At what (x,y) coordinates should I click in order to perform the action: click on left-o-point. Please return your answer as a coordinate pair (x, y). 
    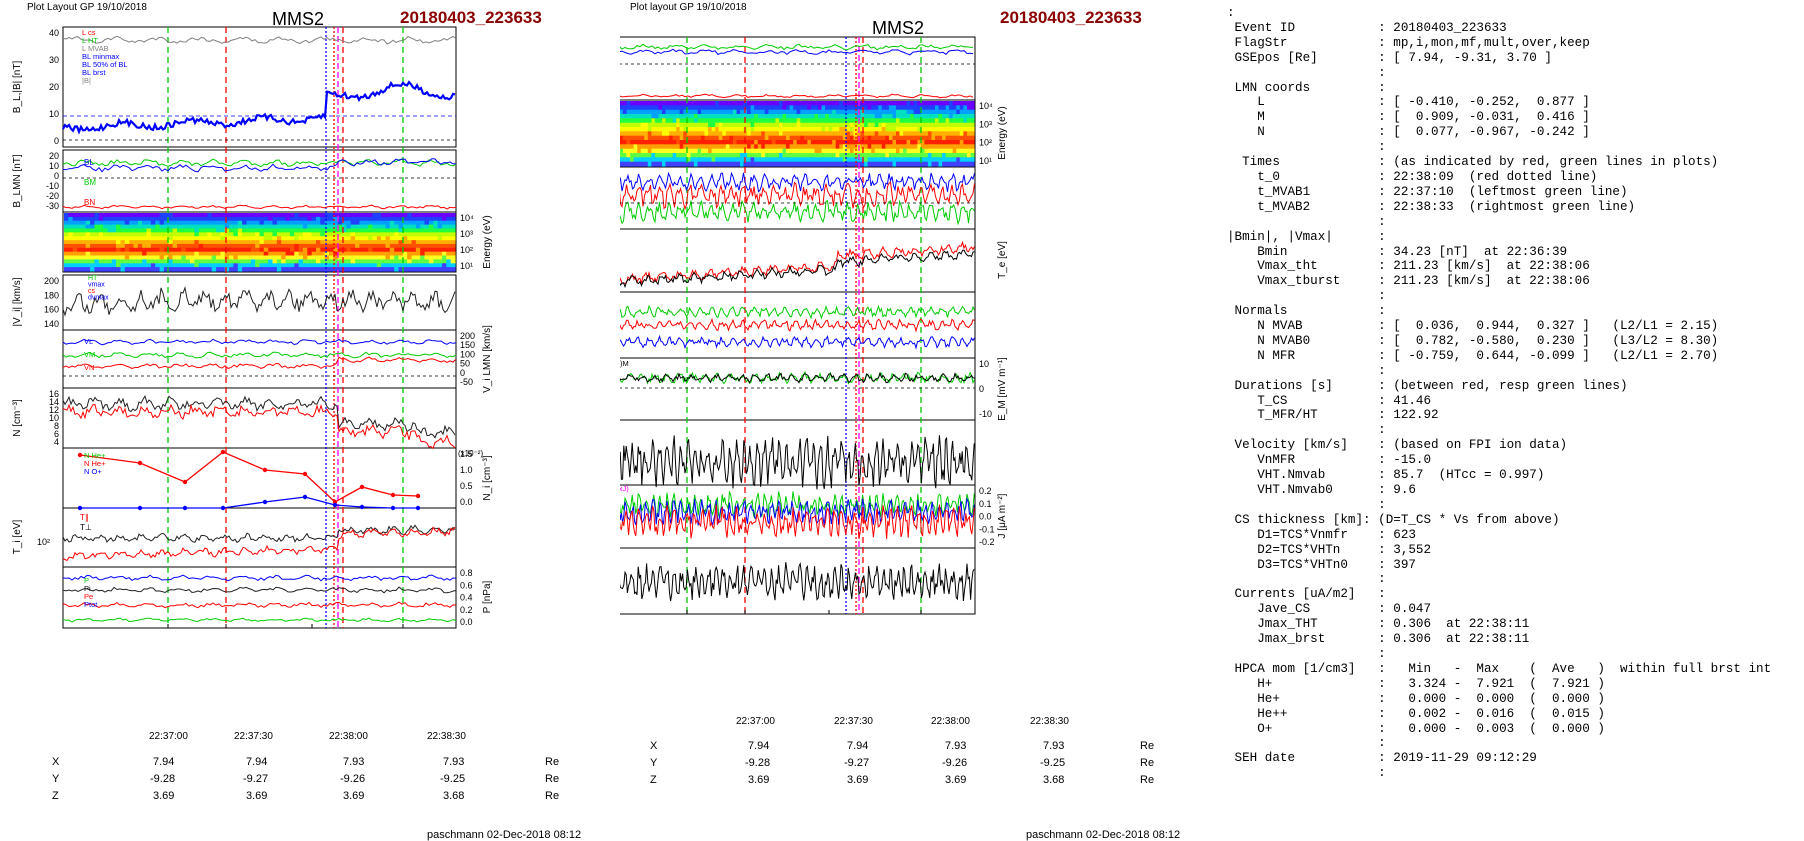
    Looking at the image, I should click on (362, 507).